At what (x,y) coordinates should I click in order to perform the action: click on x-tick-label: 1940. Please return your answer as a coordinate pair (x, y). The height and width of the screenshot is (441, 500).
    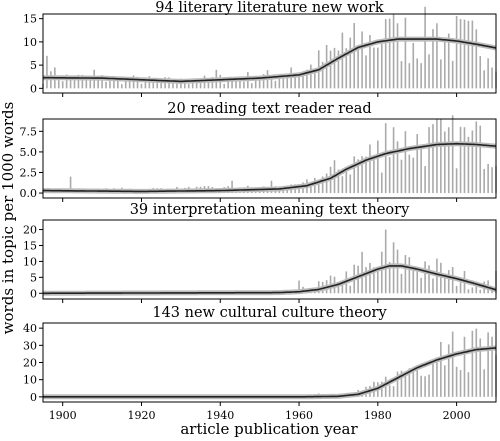
    Looking at the image, I should click on (220, 415).